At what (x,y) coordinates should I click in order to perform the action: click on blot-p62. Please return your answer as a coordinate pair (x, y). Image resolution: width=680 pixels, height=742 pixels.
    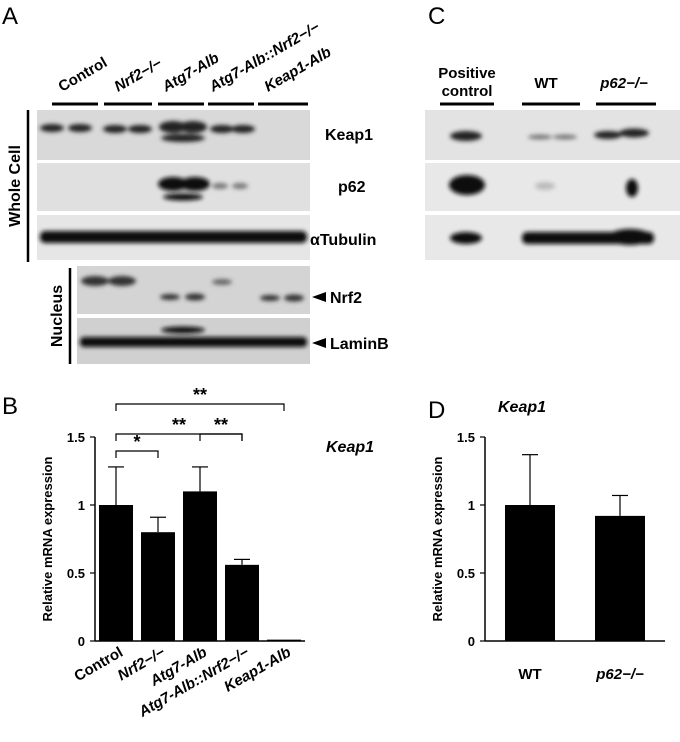
    Looking at the image, I should click on (173, 187).